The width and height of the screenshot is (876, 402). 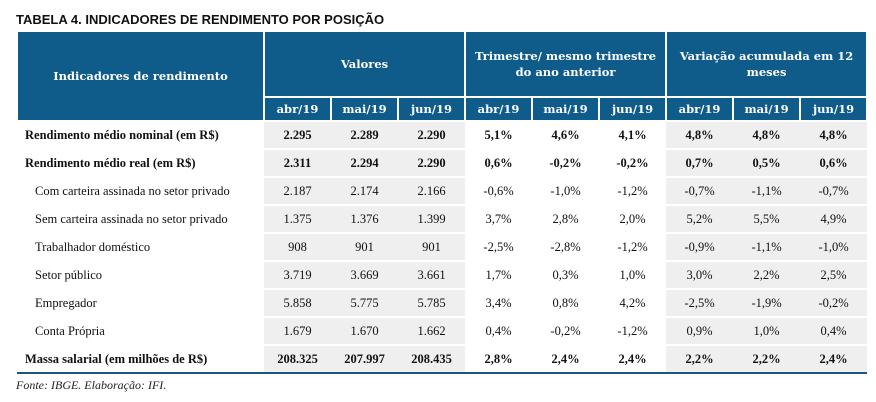 I want to click on row-label: Conta Própria, so click(x=140, y=331).